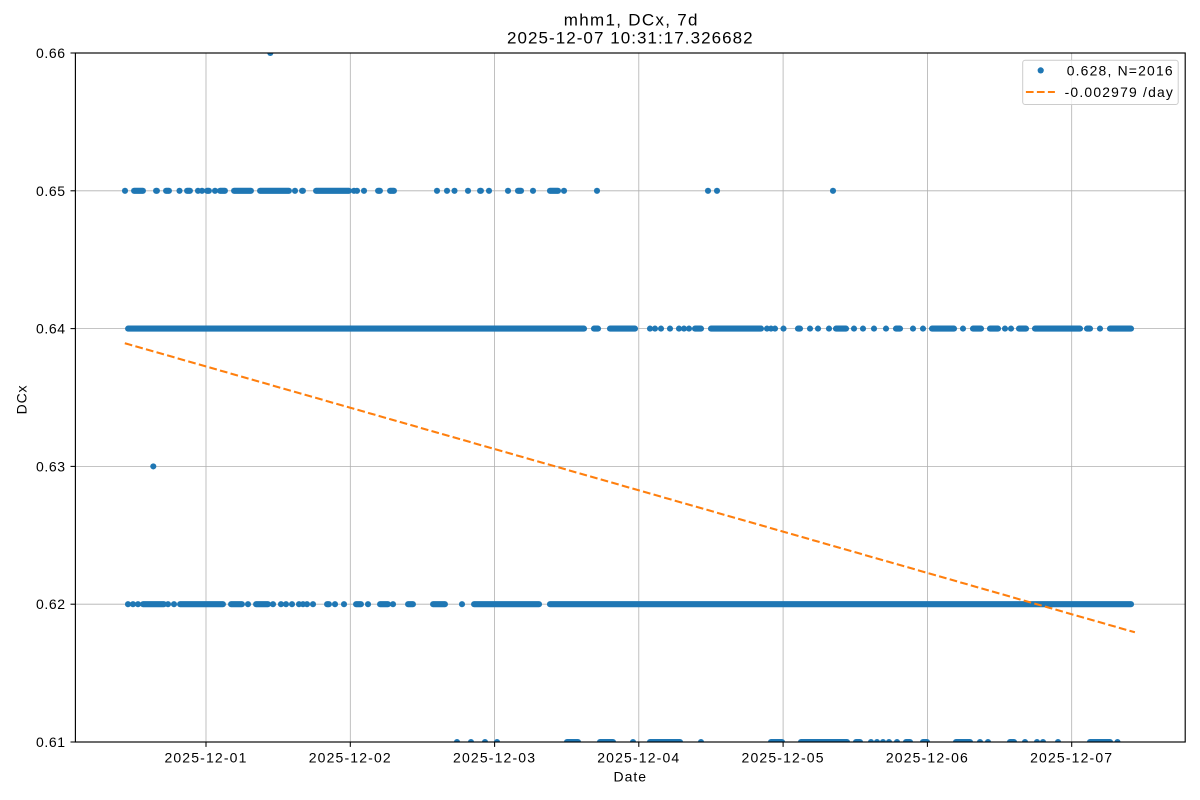 The image size is (1200, 800). What do you see at coordinates (51, 329) in the screenshot?
I see `svg-text: 0.64` at bounding box center [51, 329].